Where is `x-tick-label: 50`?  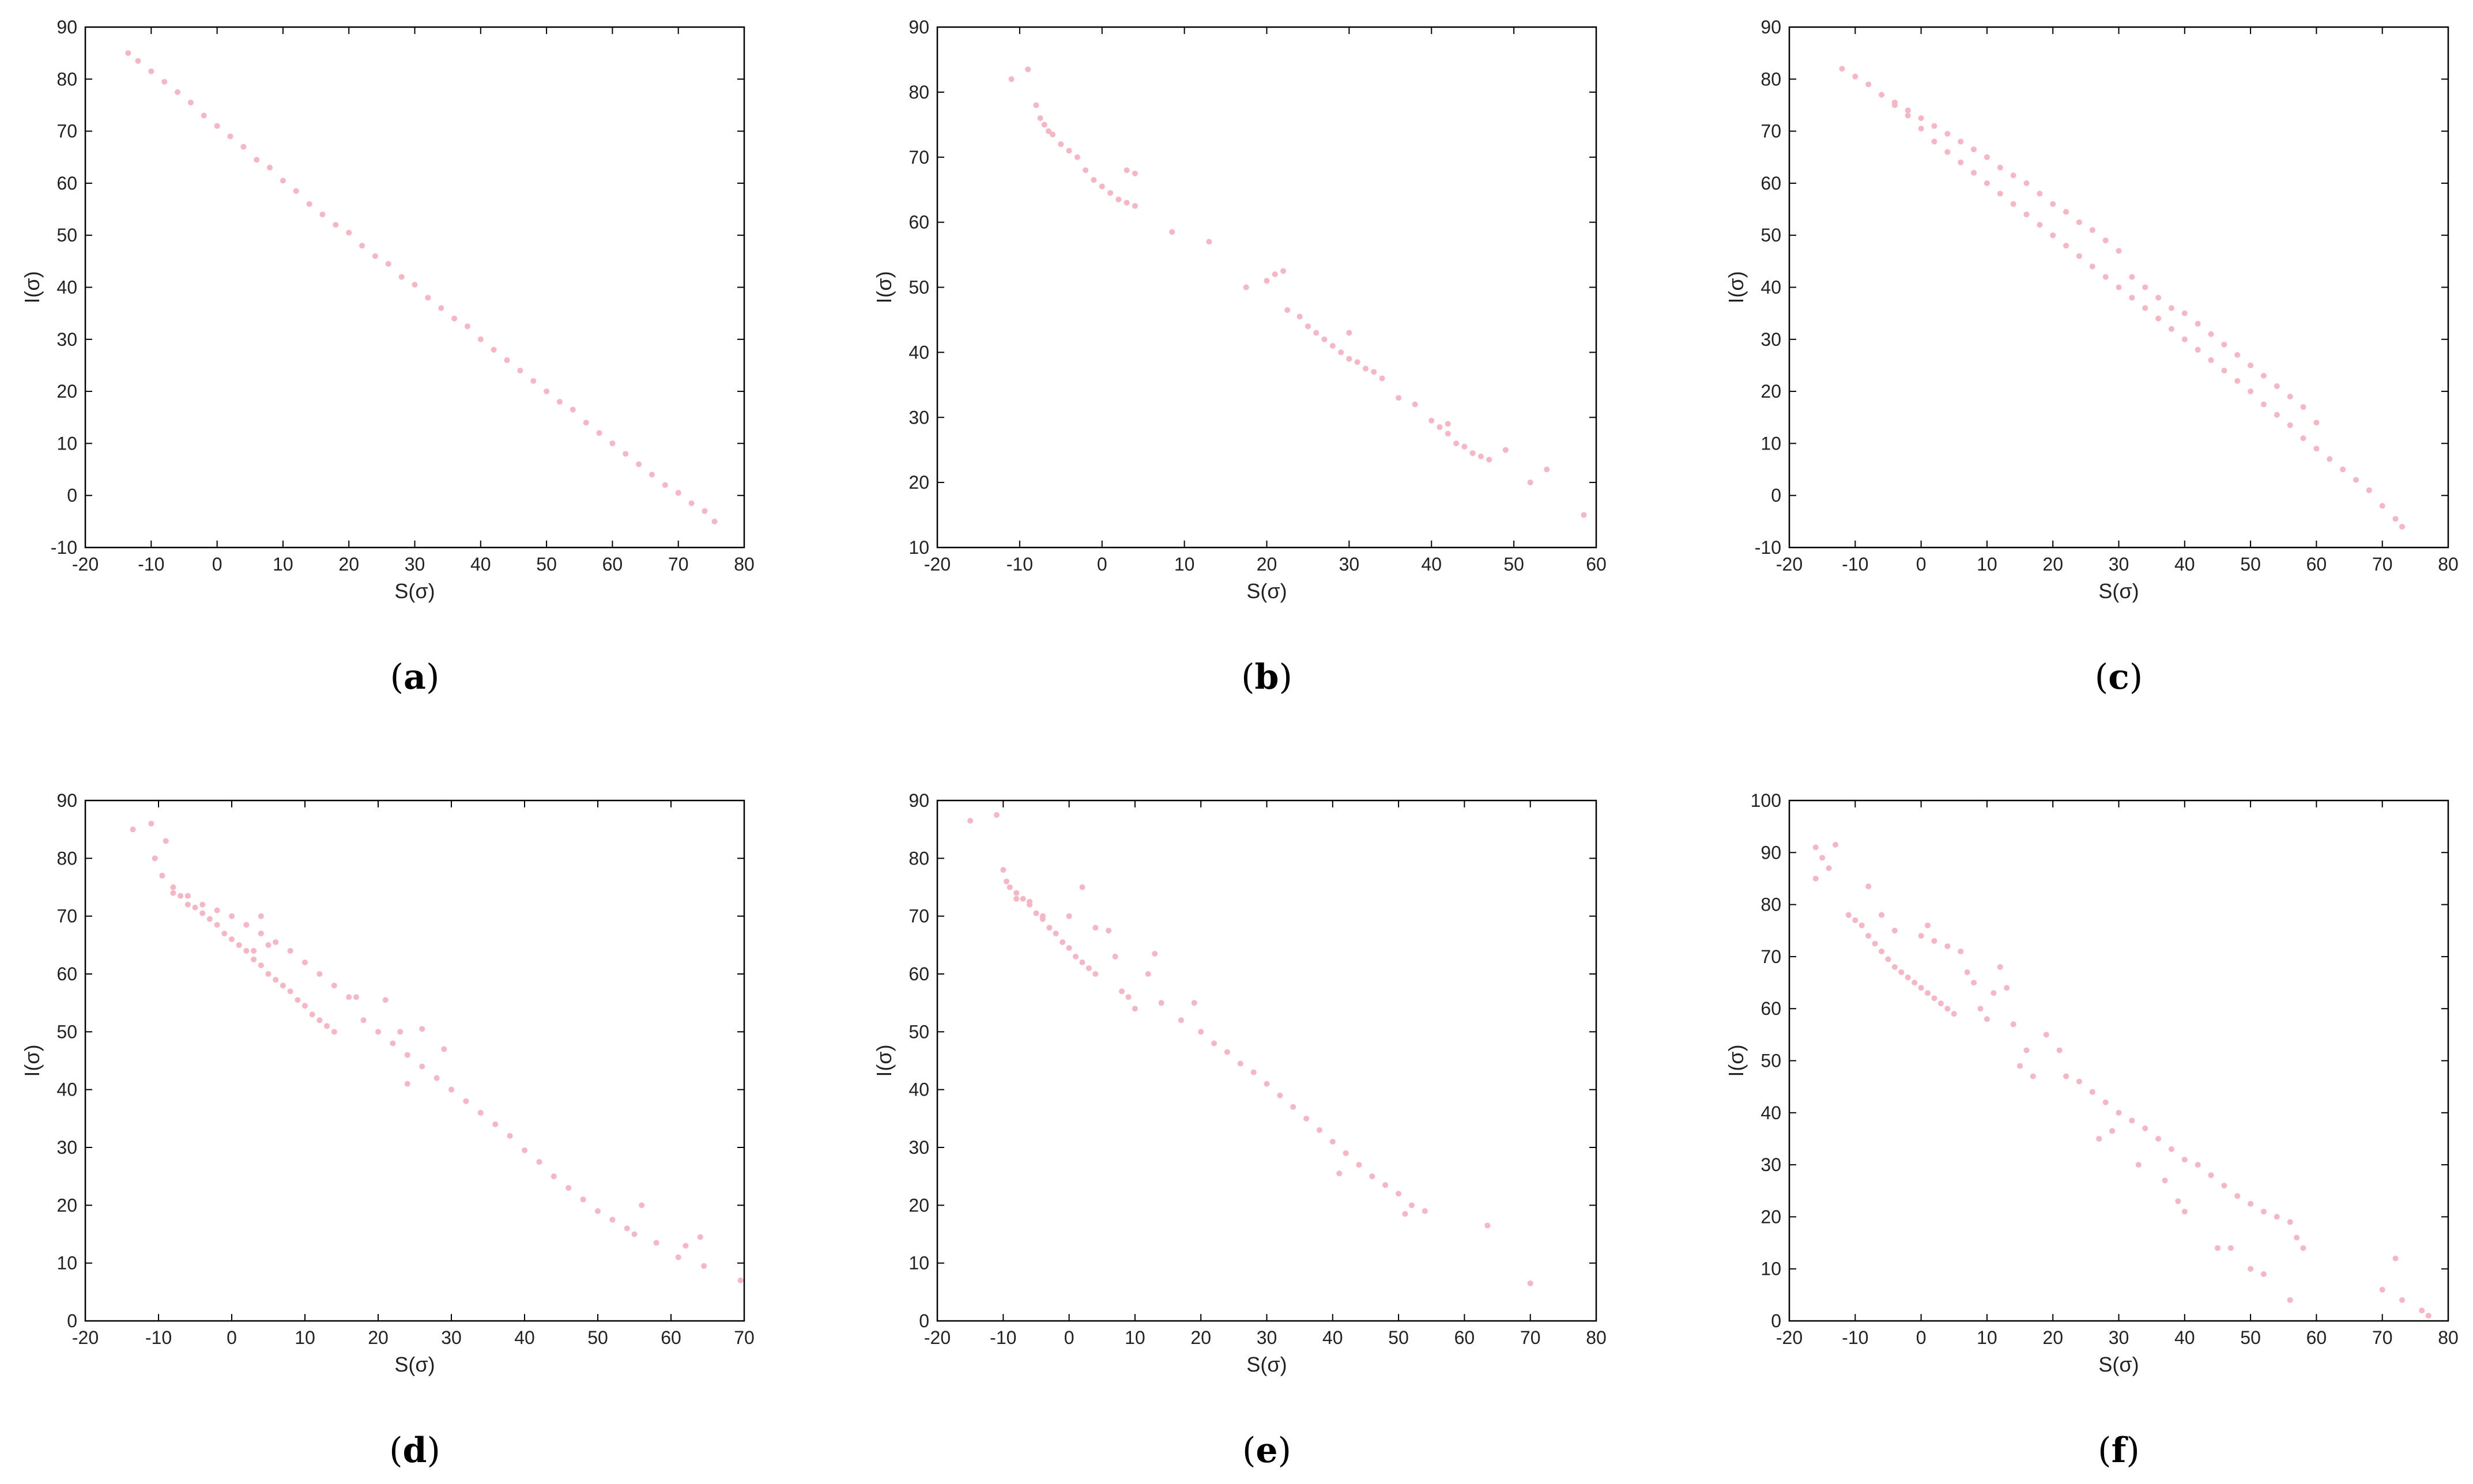 x-tick-label: 50 is located at coordinates (2250, 1337).